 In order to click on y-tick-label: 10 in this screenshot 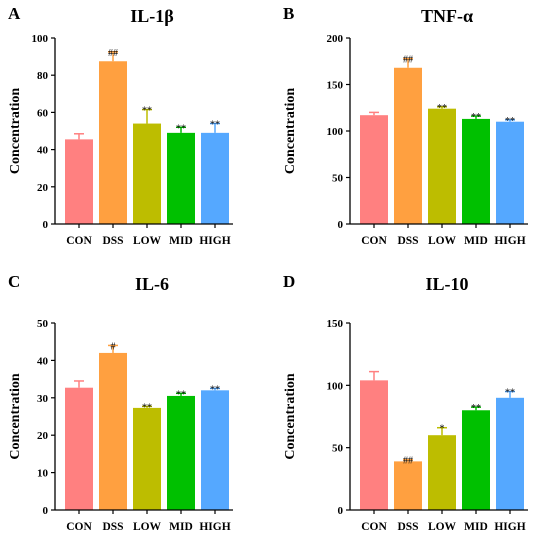, I will do `click(43, 474)`.